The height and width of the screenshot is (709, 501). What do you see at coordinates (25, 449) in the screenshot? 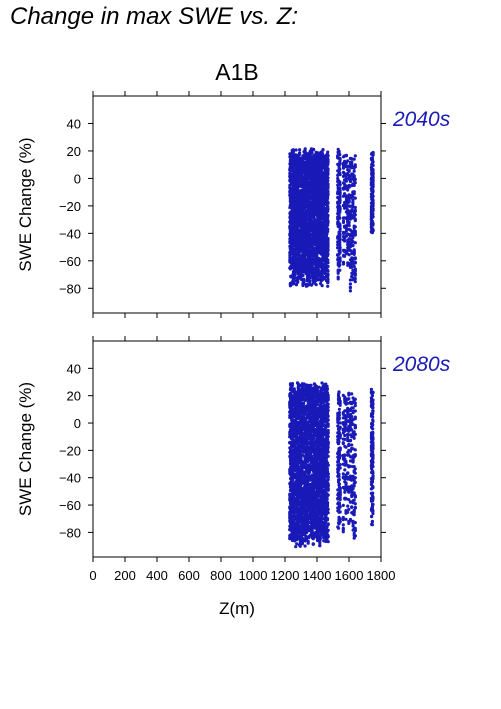
I see `y-axis-title: SWE Change (%)` at bounding box center [25, 449].